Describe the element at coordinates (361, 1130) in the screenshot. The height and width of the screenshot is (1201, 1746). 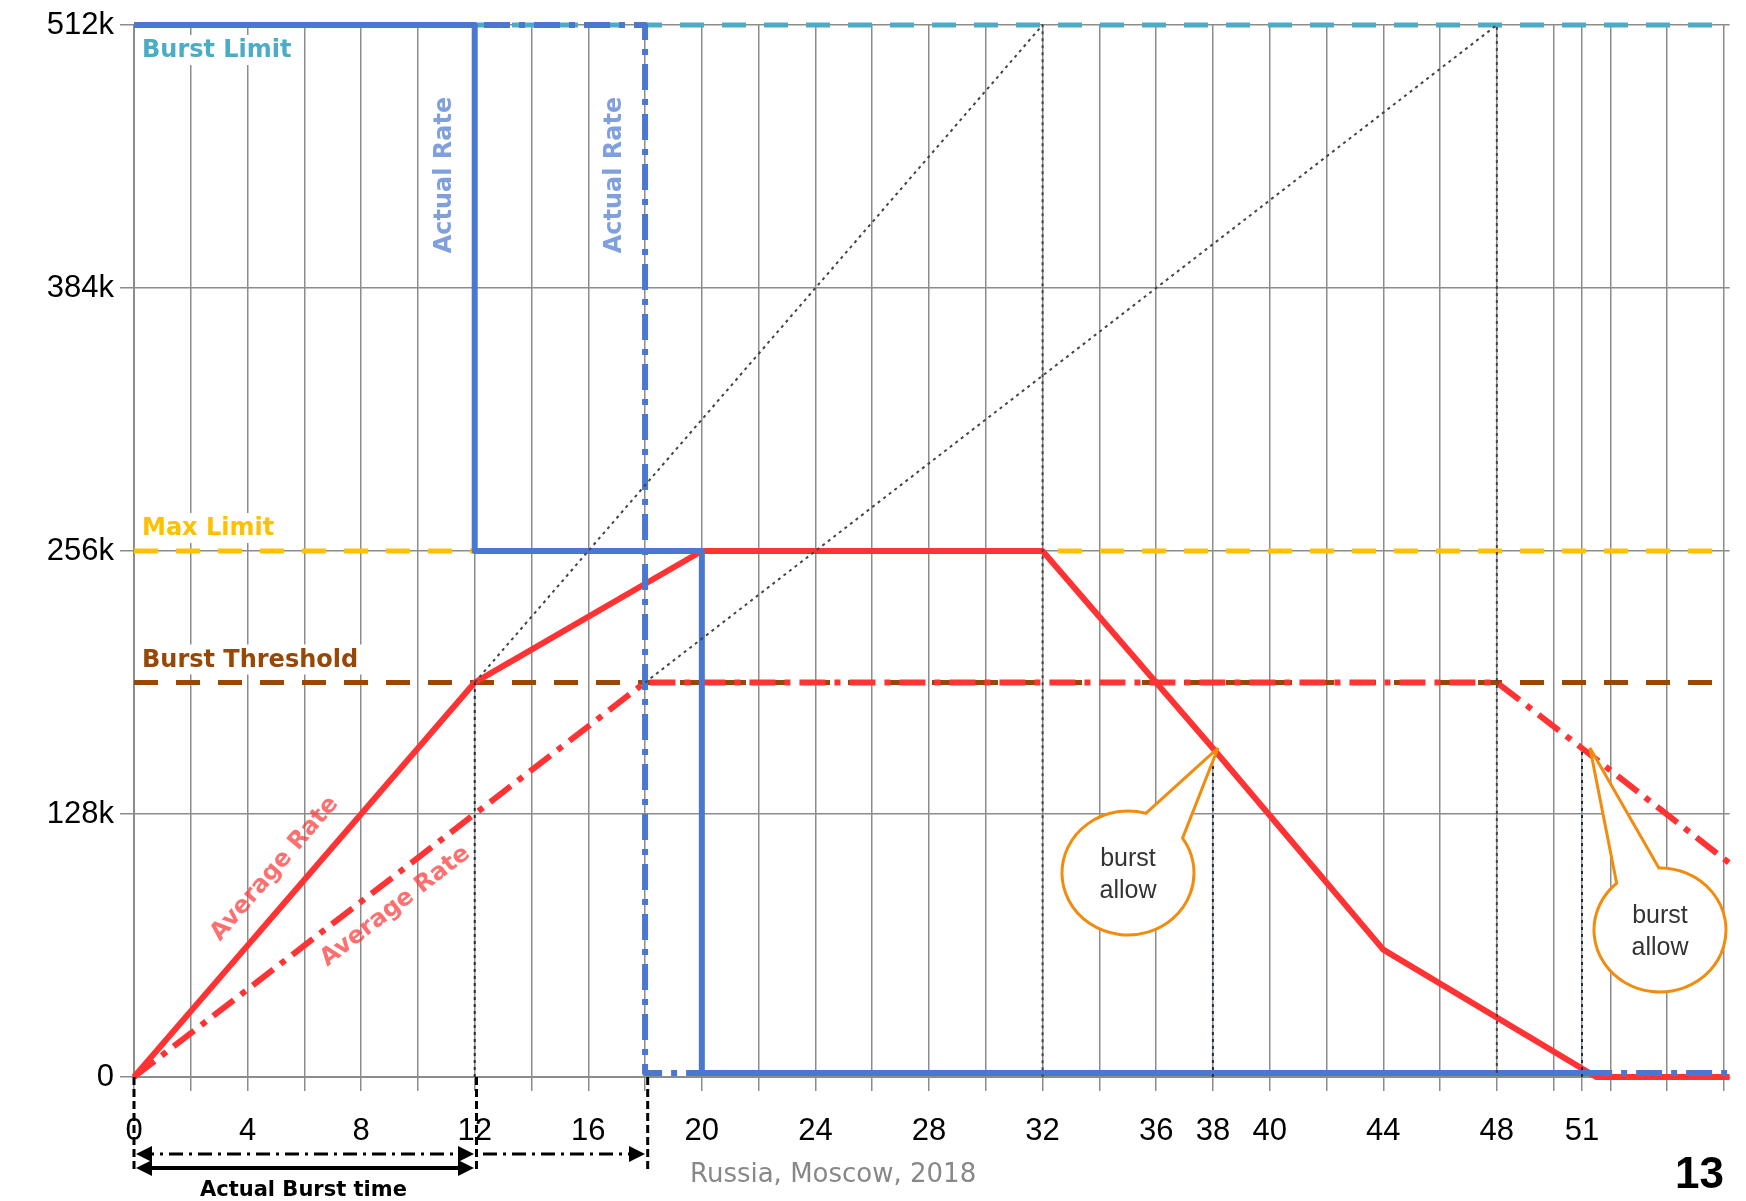
I see `x-tick-label: 8` at that location.